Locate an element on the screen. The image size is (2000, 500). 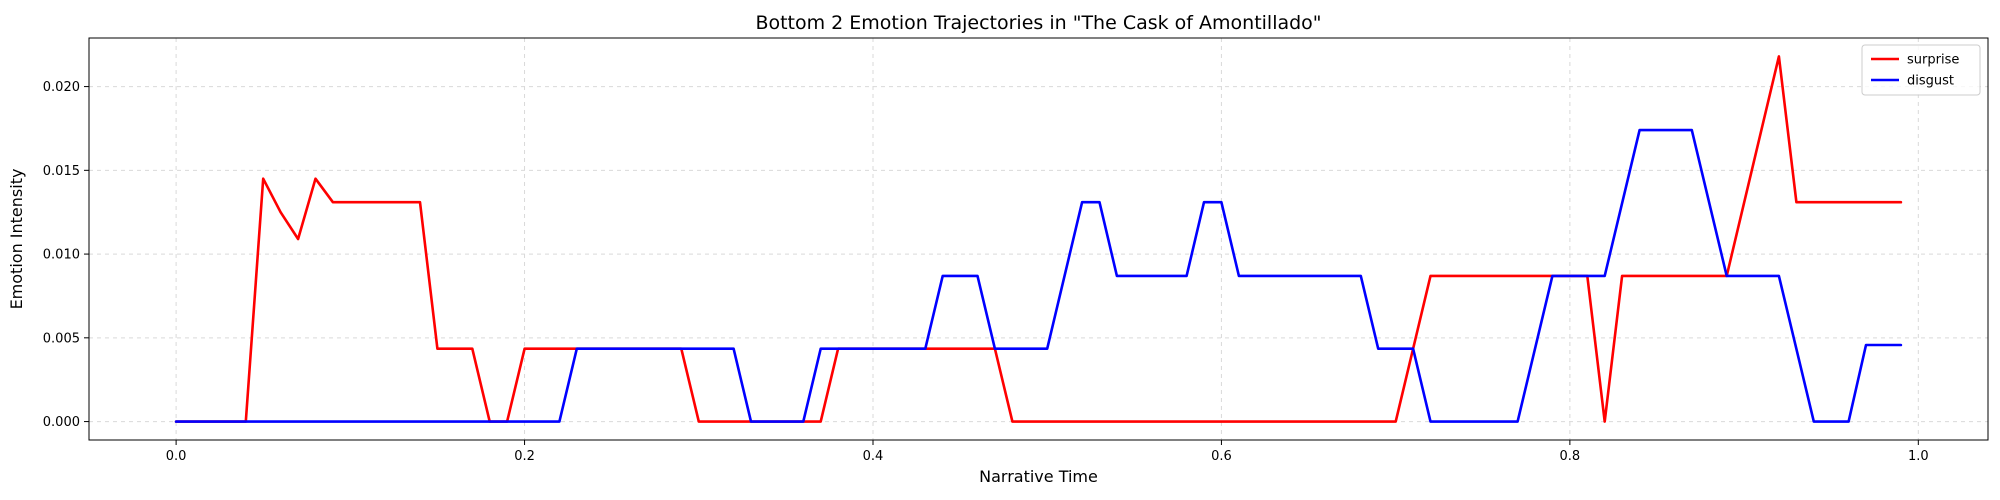
y-axis-ticks: 0.000 0.005 0.010 0.015 0.020 is located at coordinates (66, 255).